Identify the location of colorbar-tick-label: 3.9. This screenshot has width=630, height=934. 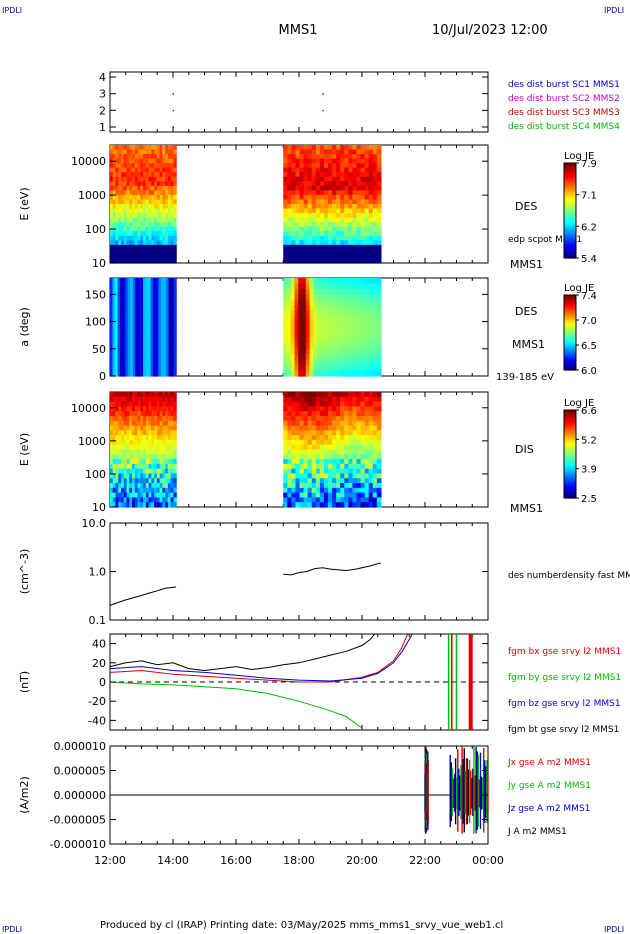
(589, 470).